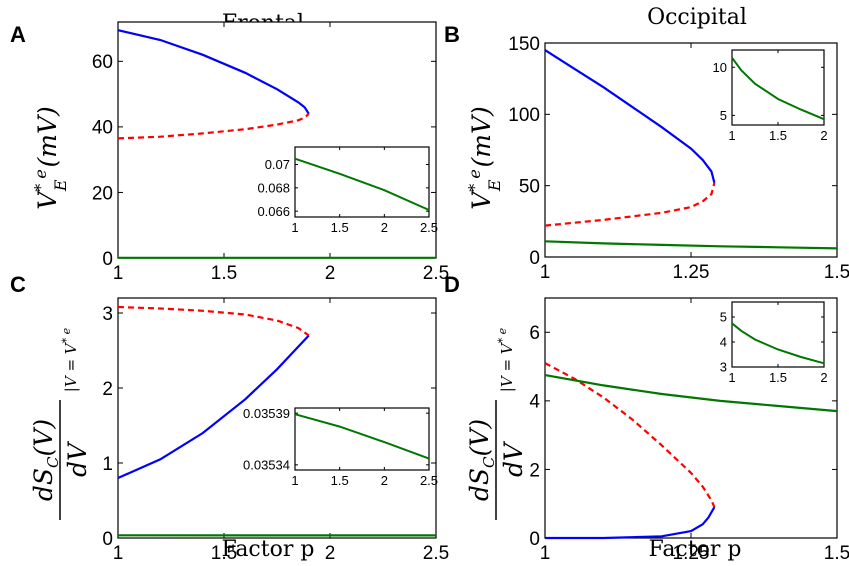 This screenshot has width=849, height=566. I want to click on inset-c: 1 1.5 2 2.5 0.03534 0.03539, so click(340, 447).